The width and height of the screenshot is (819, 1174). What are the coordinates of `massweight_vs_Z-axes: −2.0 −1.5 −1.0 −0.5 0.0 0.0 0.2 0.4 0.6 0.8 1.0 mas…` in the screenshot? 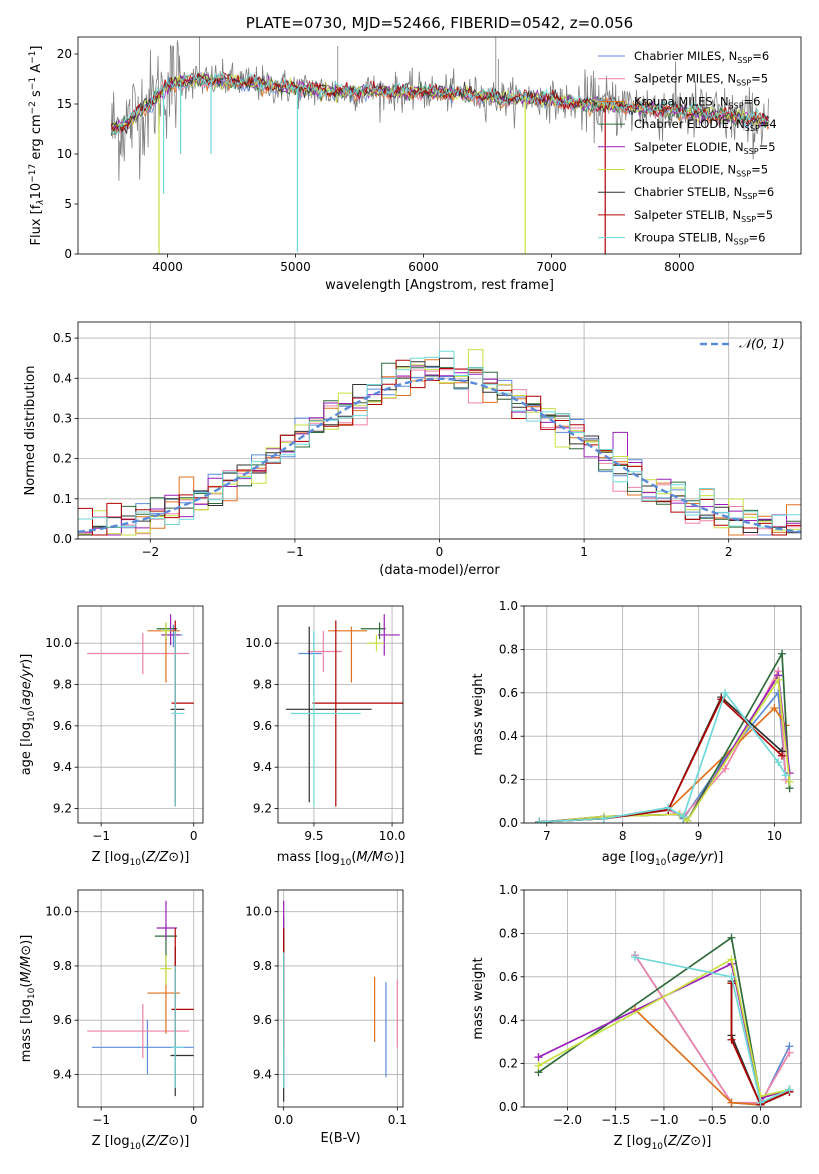 It's located at (636, 1017).